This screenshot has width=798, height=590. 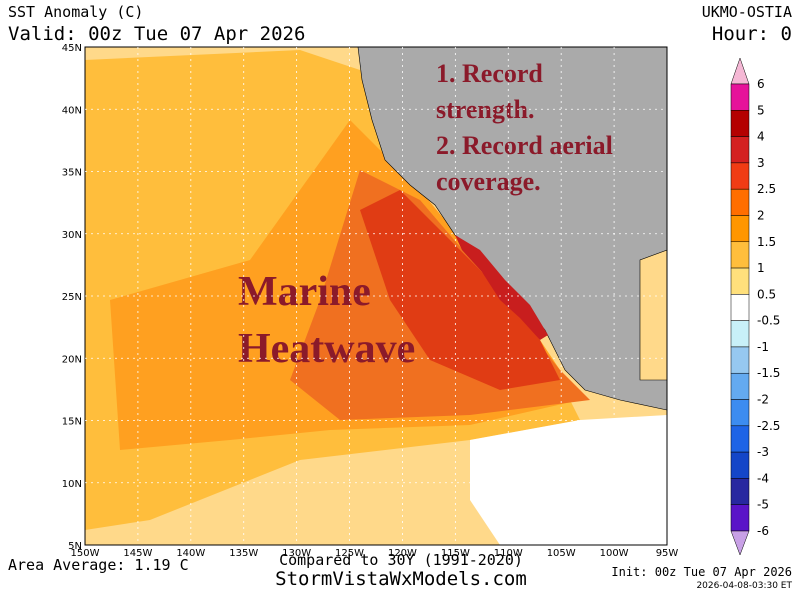 I want to click on colorbar-label: 4, so click(x=761, y=137).